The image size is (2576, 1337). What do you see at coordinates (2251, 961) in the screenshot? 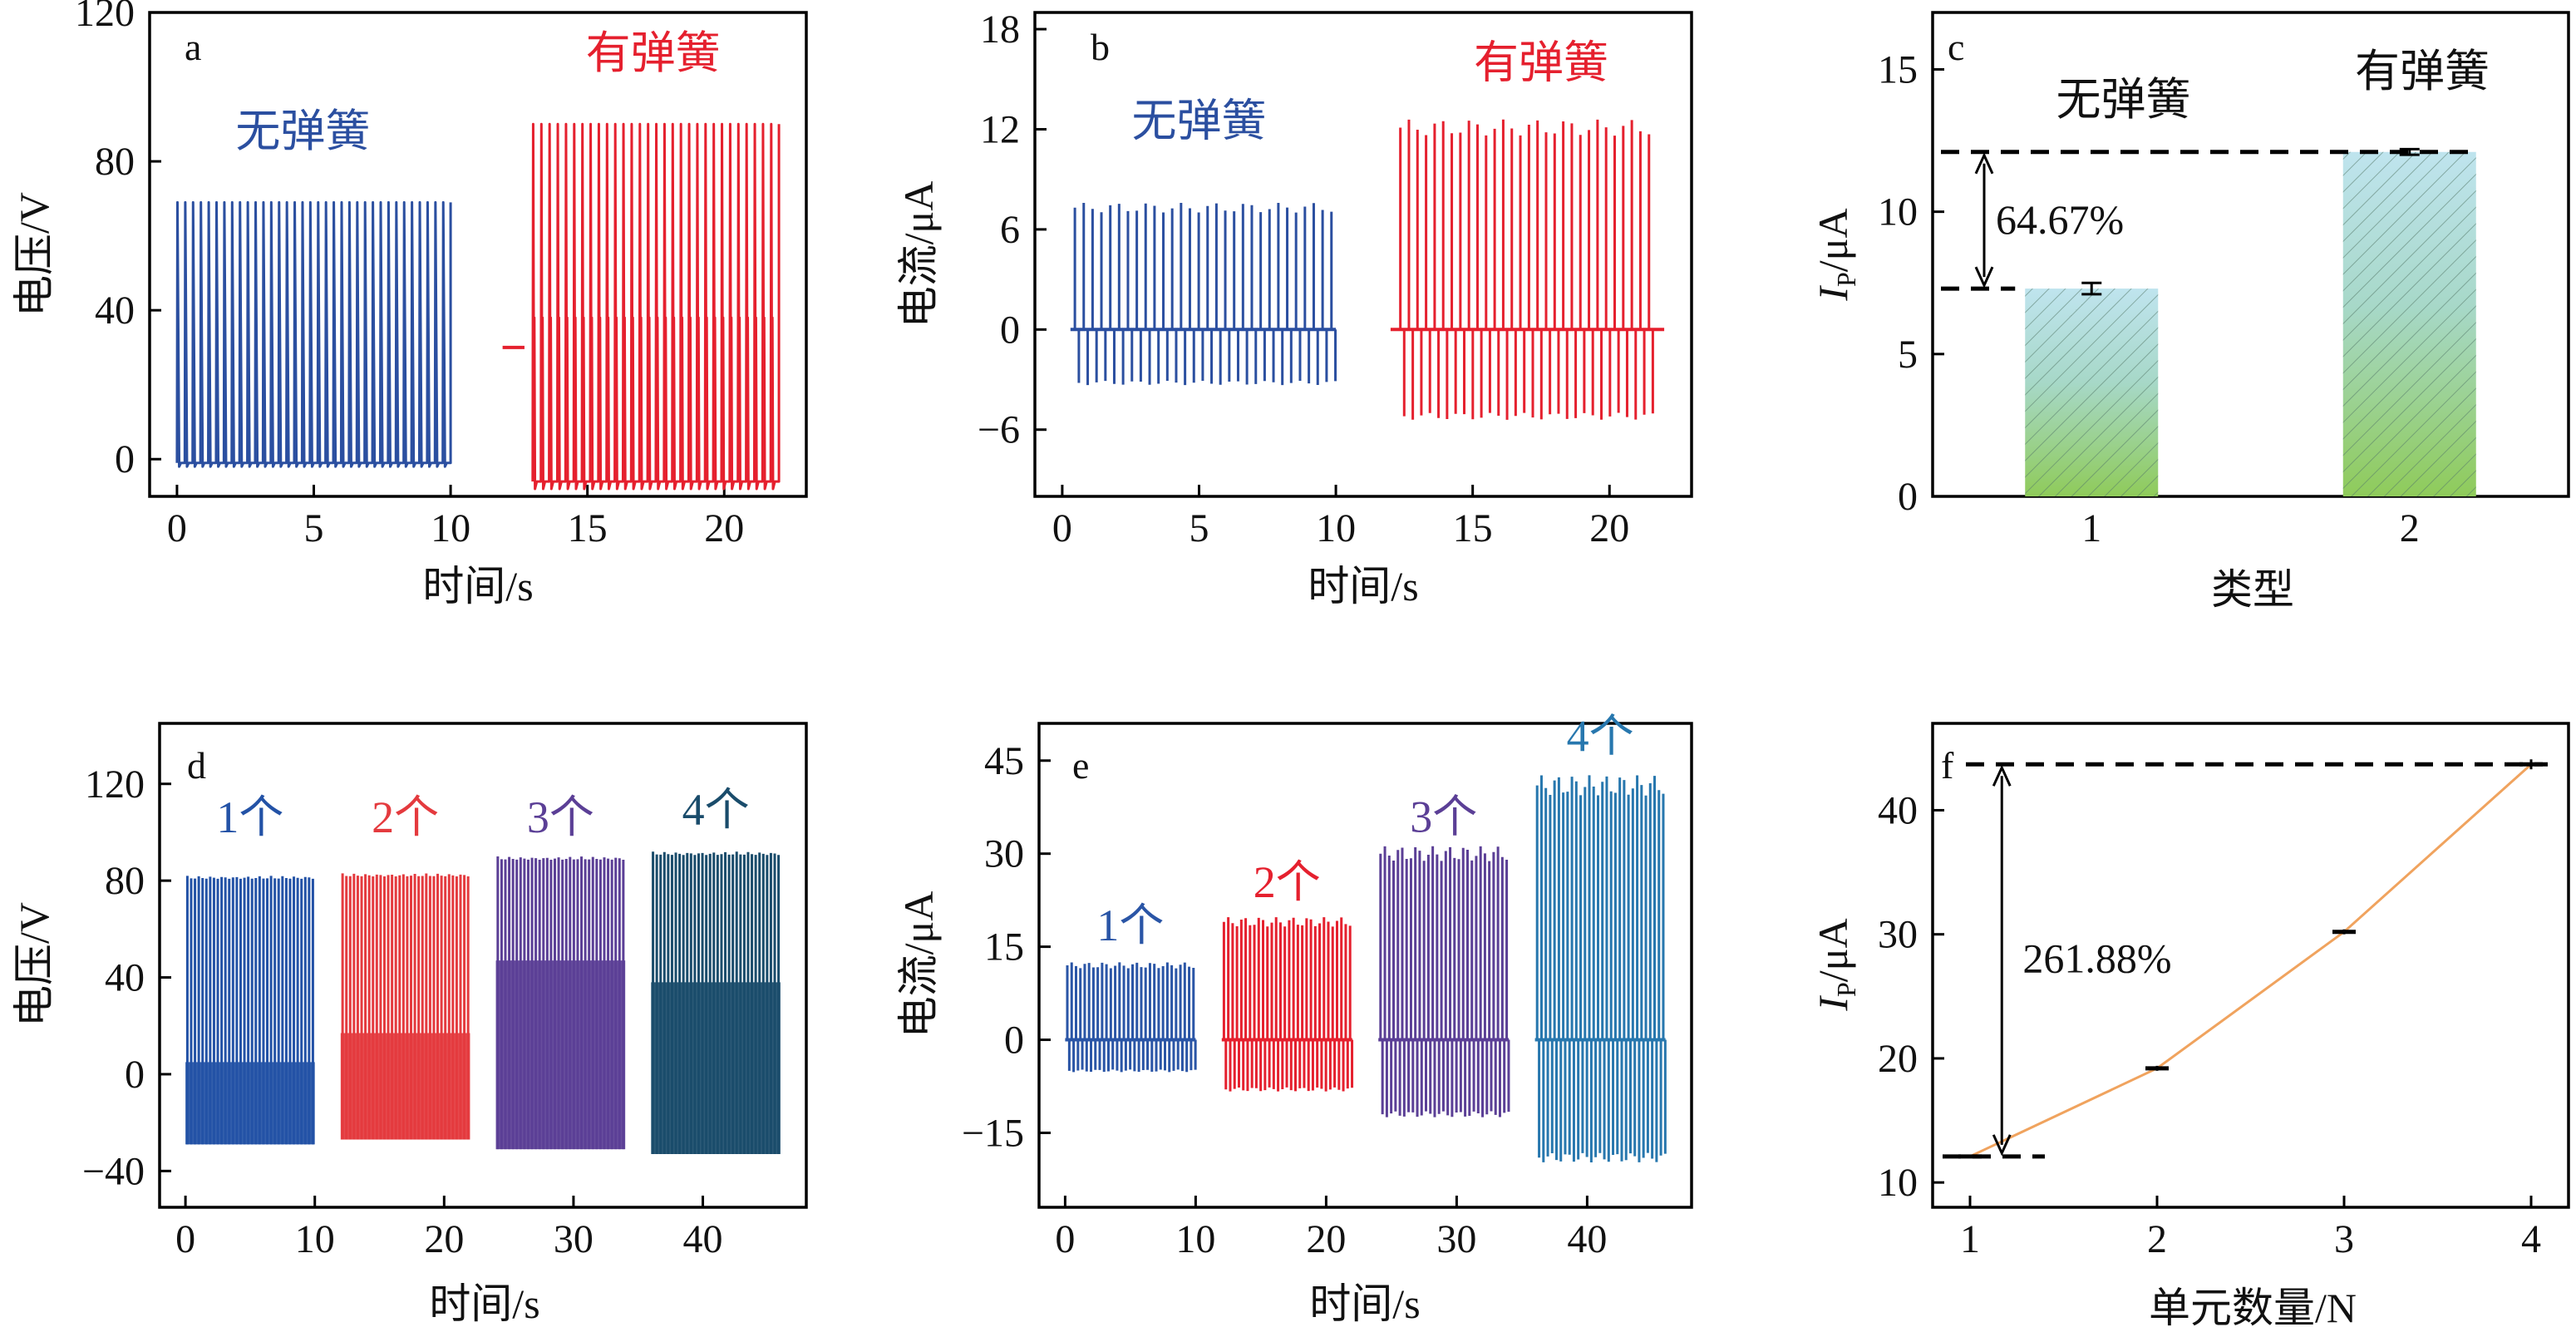
I see `fit-line` at bounding box center [2251, 961].